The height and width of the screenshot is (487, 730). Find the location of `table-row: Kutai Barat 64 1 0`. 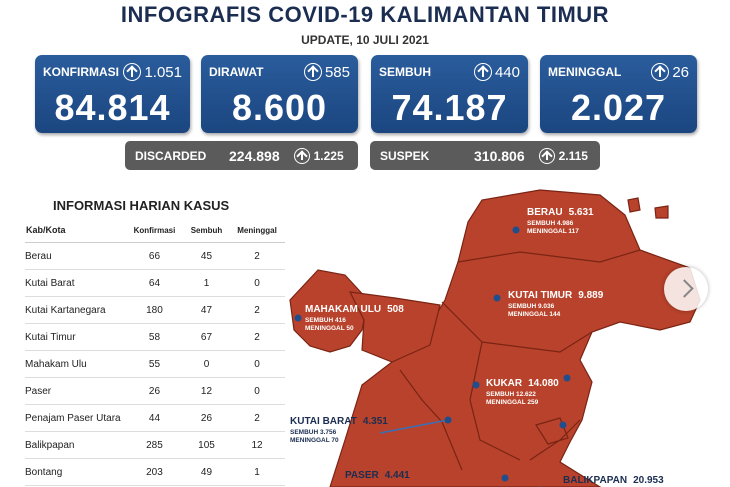

table-row: Kutai Barat 64 1 0 is located at coordinates (155, 283).